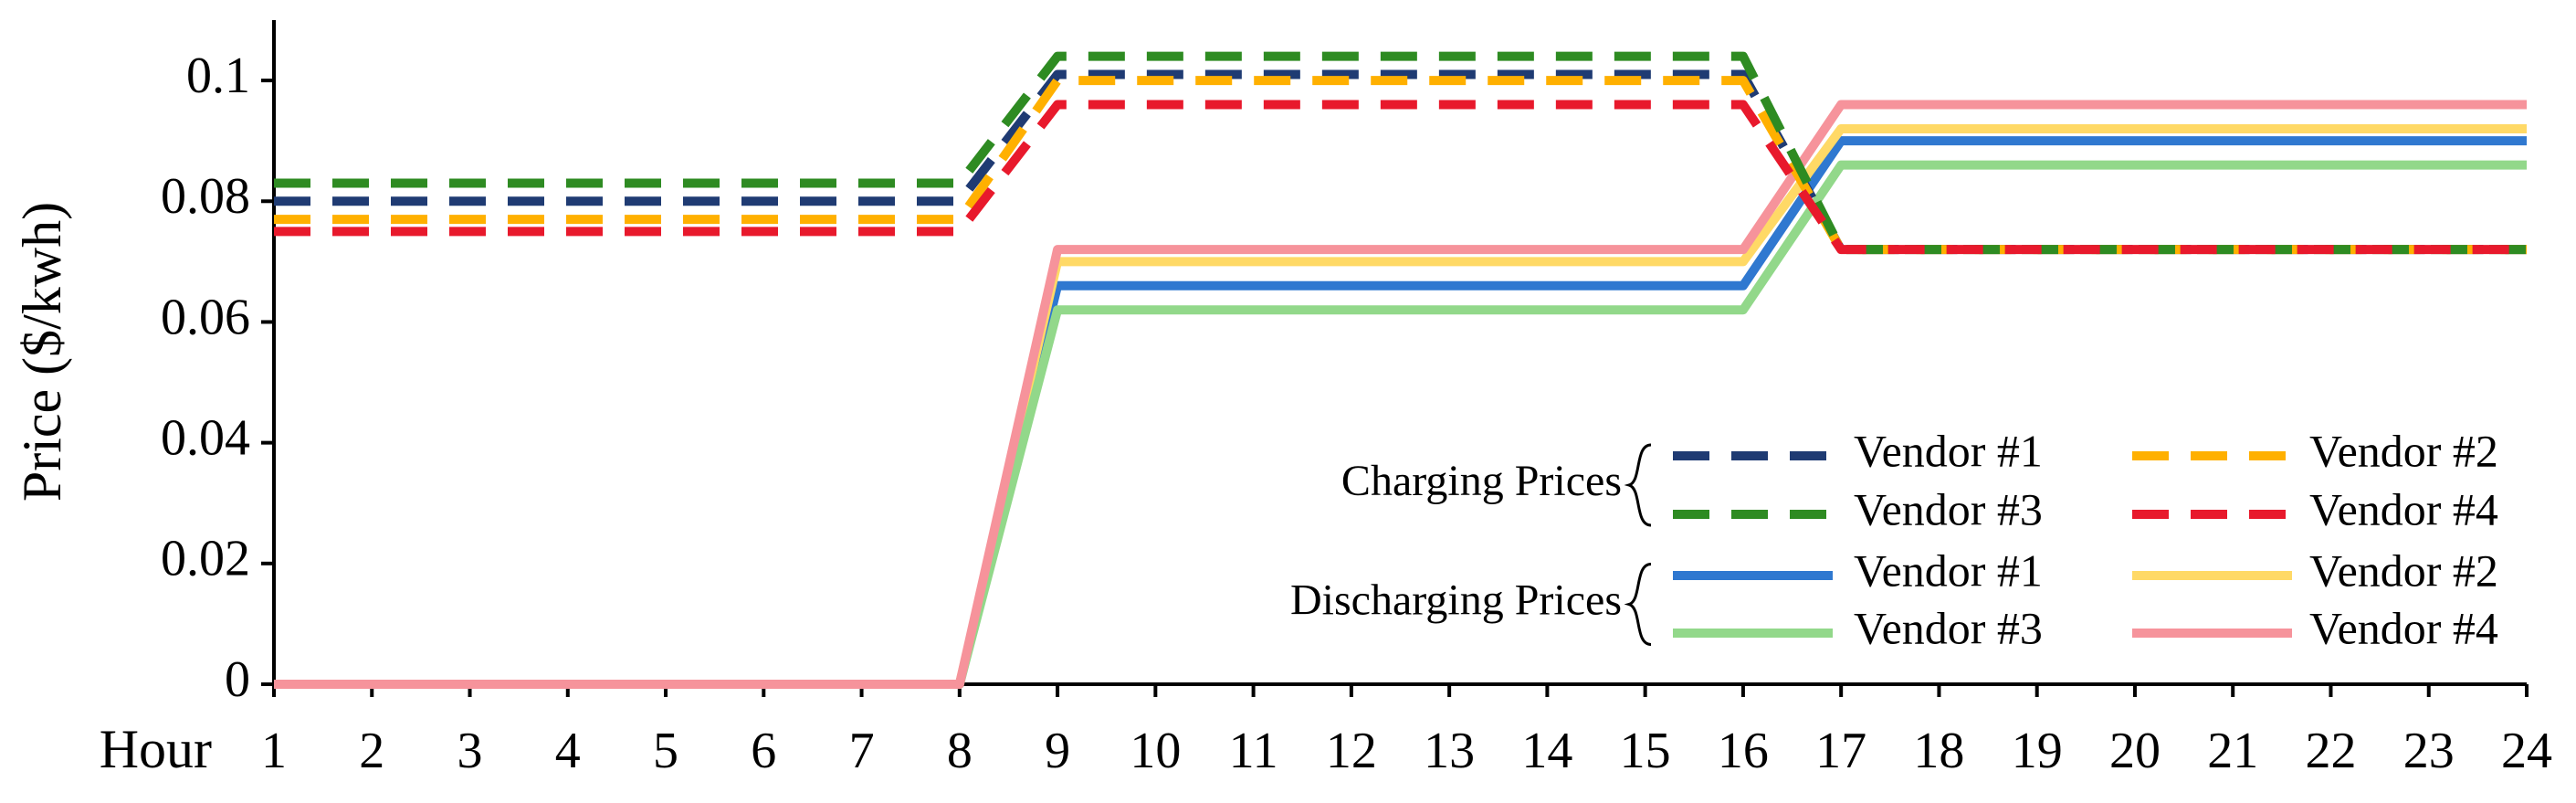 The image size is (2576, 803). Describe the element at coordinates (665, 751) in the screenshot. I see `x-tick-label: 5` at that location.